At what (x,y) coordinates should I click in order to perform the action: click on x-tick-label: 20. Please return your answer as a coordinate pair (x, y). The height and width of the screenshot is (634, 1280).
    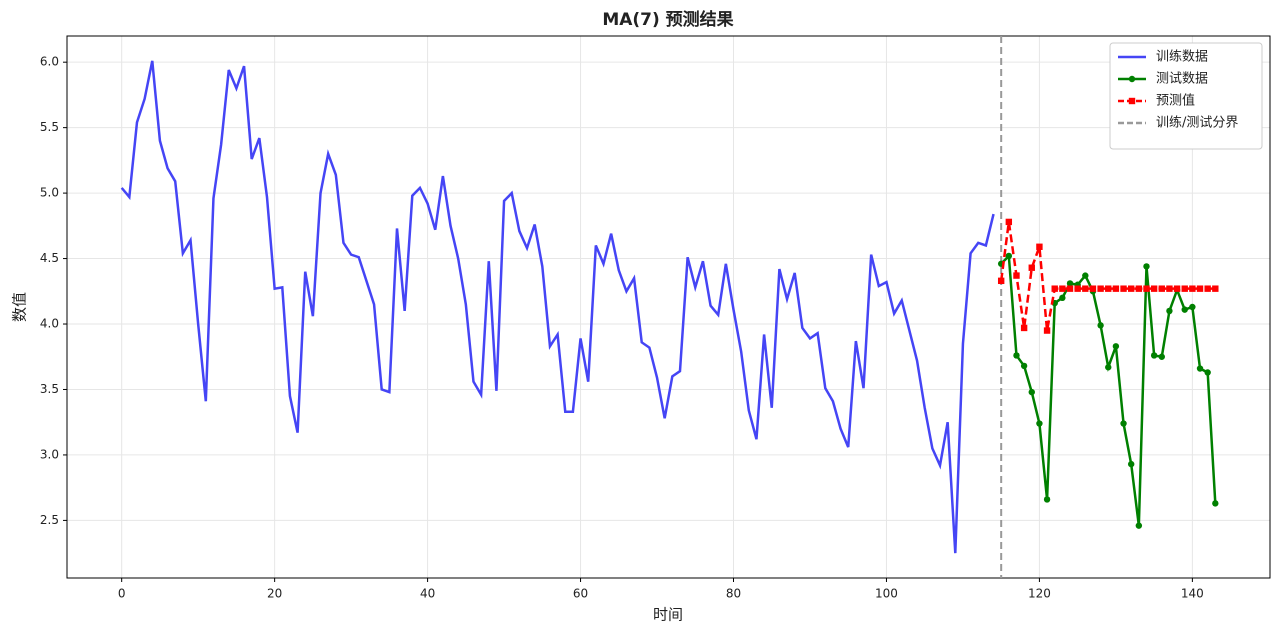
    Looking at the image, I should click on (274, 594).